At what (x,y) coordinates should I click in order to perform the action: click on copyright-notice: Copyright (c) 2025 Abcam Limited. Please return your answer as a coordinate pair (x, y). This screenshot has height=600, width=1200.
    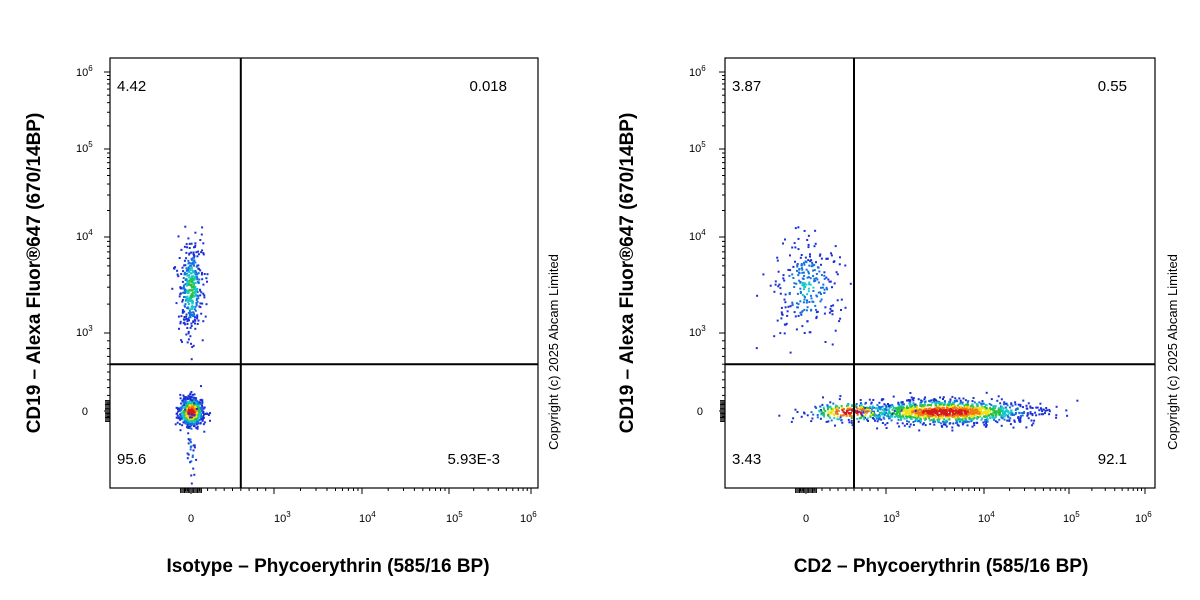
    Looking at the image, I should click on (1172, 352).